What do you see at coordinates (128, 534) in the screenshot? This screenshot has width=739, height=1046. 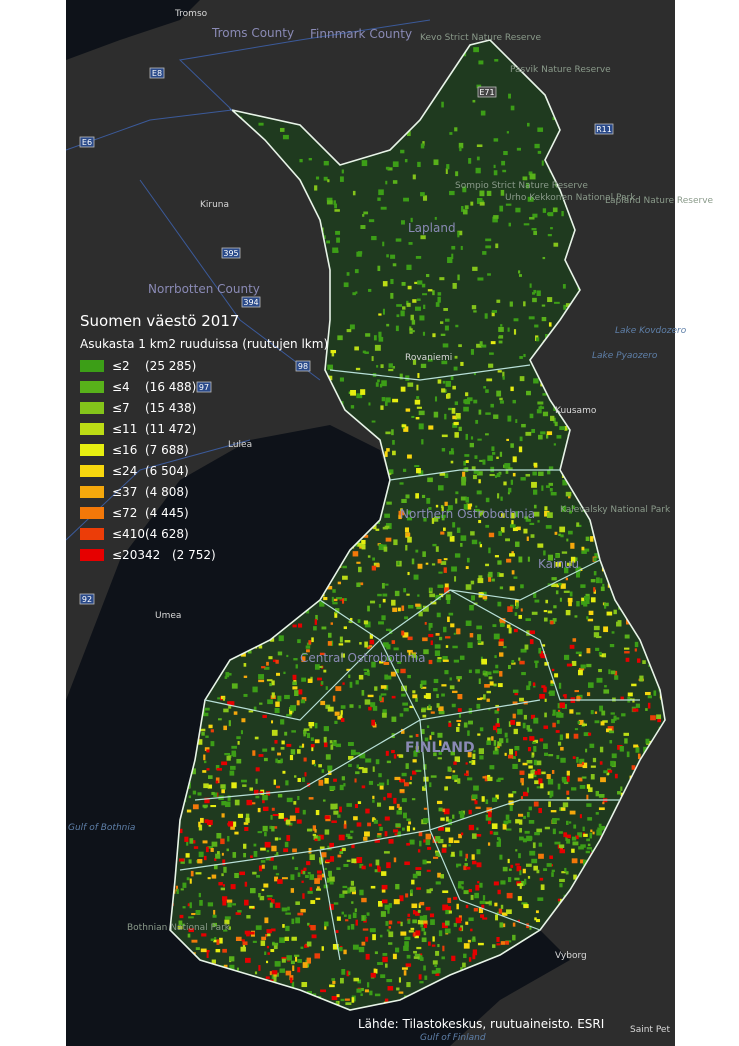 I see `legend-label: ≤410` at bounding box center [128, 534].